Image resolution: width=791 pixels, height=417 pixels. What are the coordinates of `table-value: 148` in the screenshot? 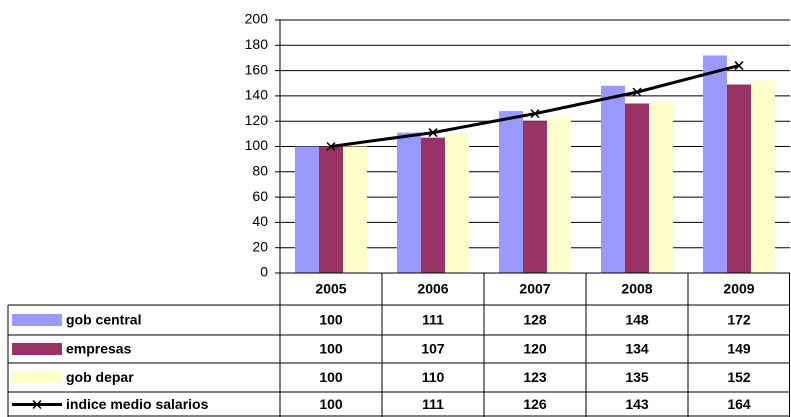 It's located at (637, 320).